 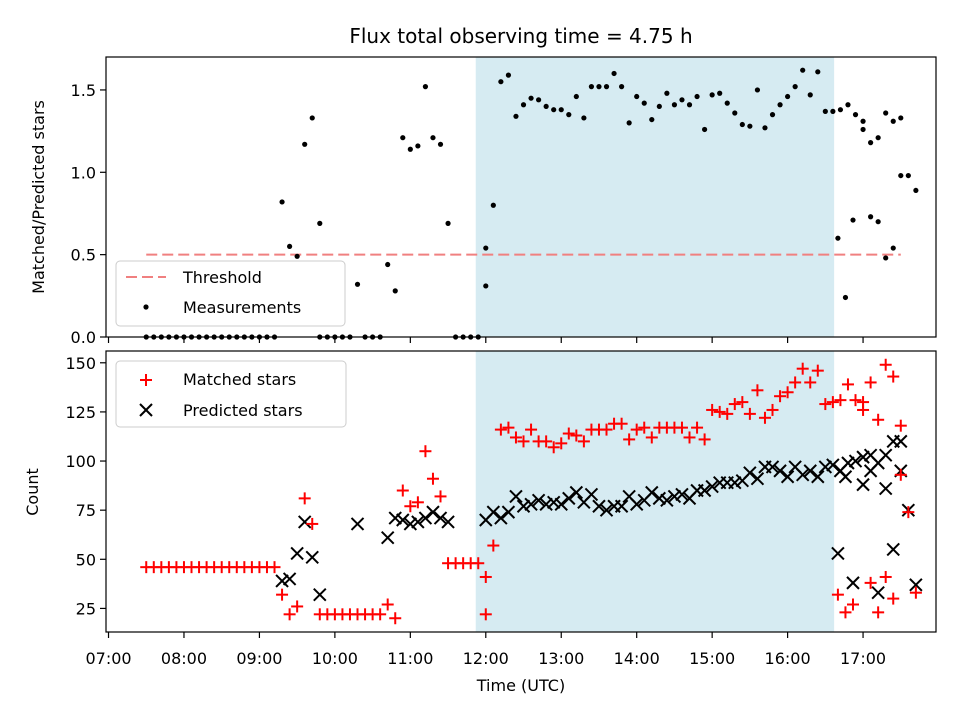 I want to click on top-y-tick-label: 1.5, so click(x=83, y=90).